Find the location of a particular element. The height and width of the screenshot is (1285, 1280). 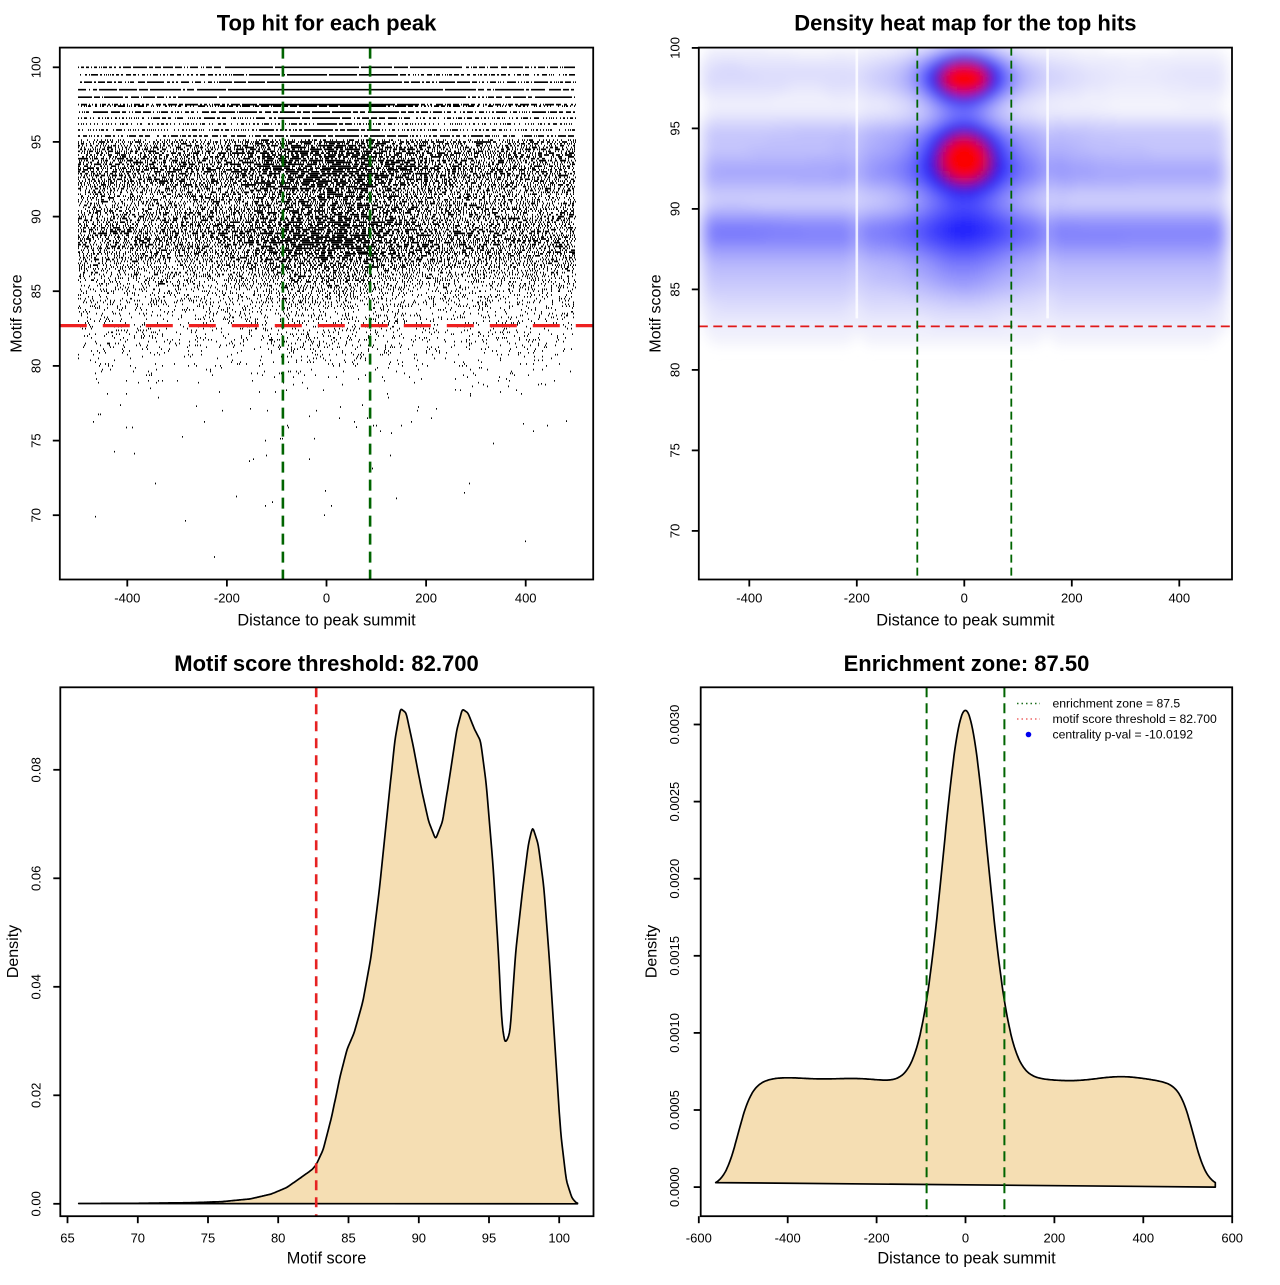

svg-text: 0.0025 is located at coordinates (674, 802).